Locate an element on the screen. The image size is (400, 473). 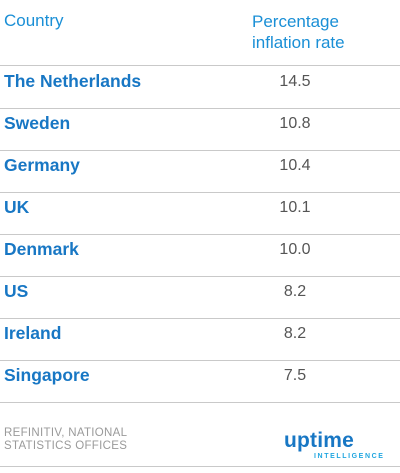
column-header-country: Country is located at coordinates (34, 20).